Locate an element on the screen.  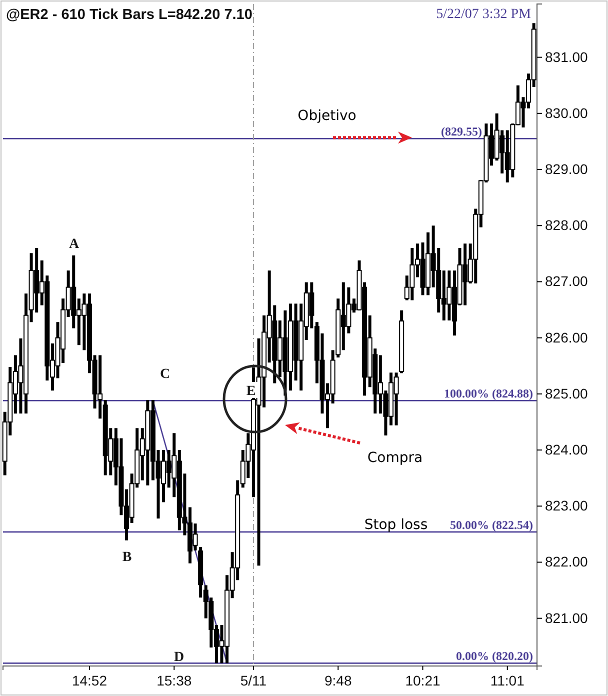
y-tick-label: 830.00 is located at coordinates (566, 112).